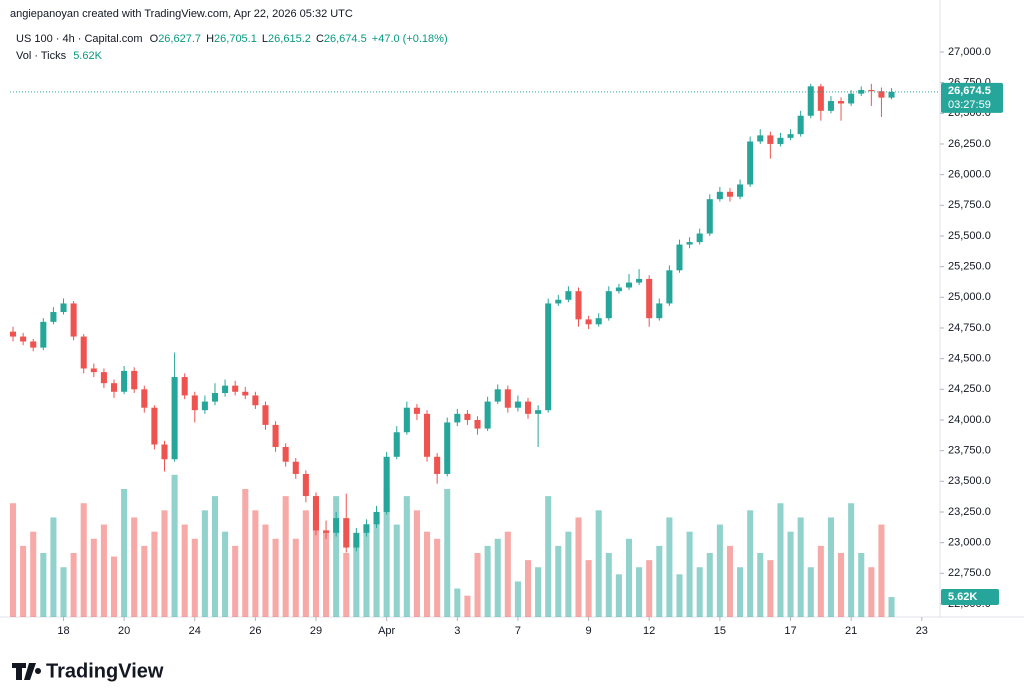  I want to click on symbol: US 100 · 4h · Capital.com, so click(79, 39).